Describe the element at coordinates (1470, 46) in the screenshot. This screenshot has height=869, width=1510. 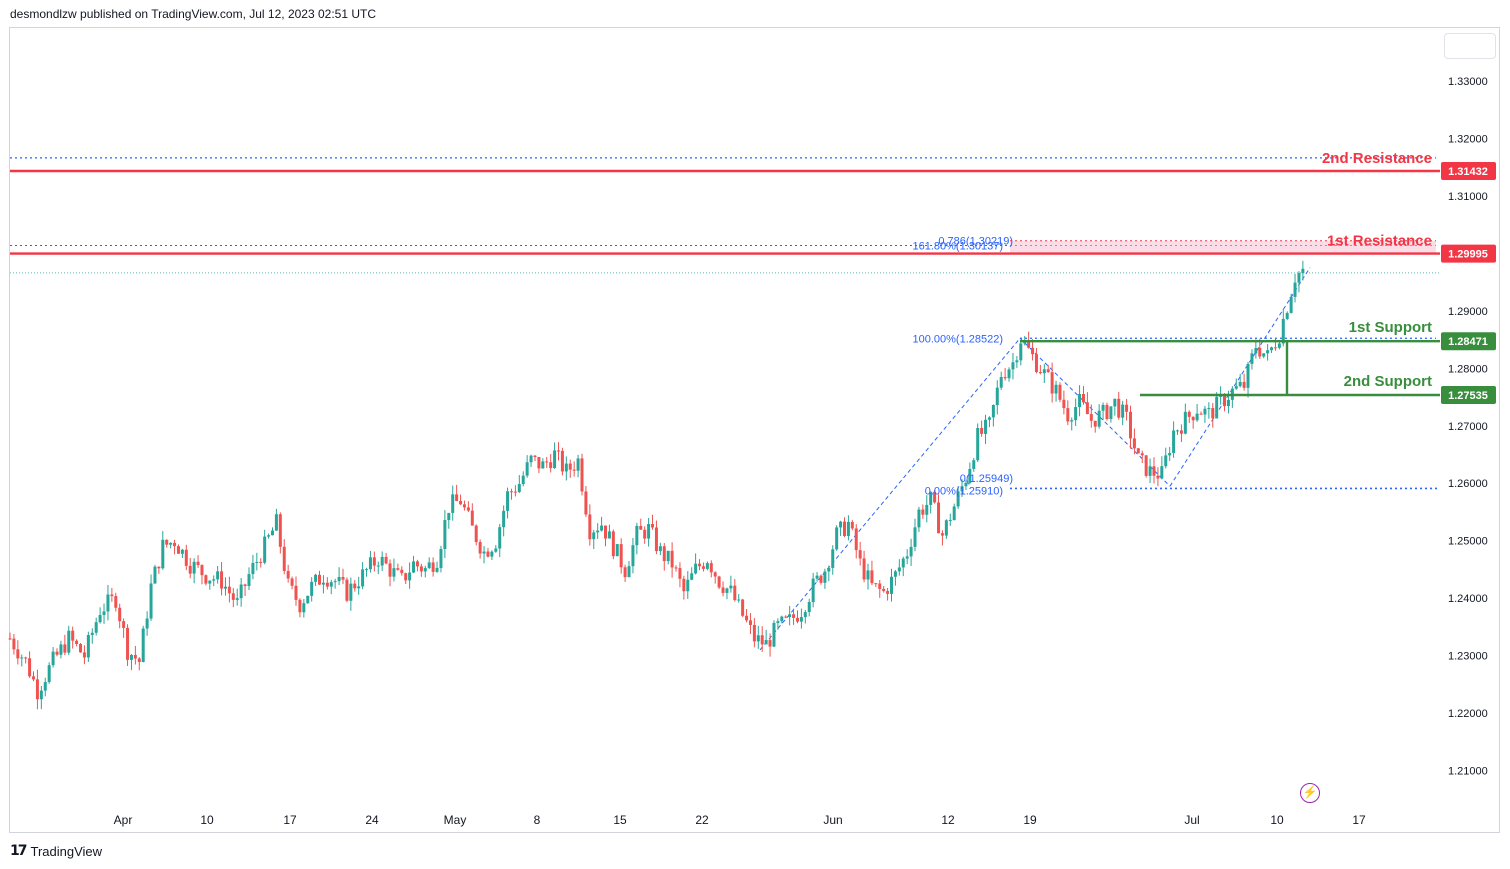
I see `scale-toggle-button` at that location.